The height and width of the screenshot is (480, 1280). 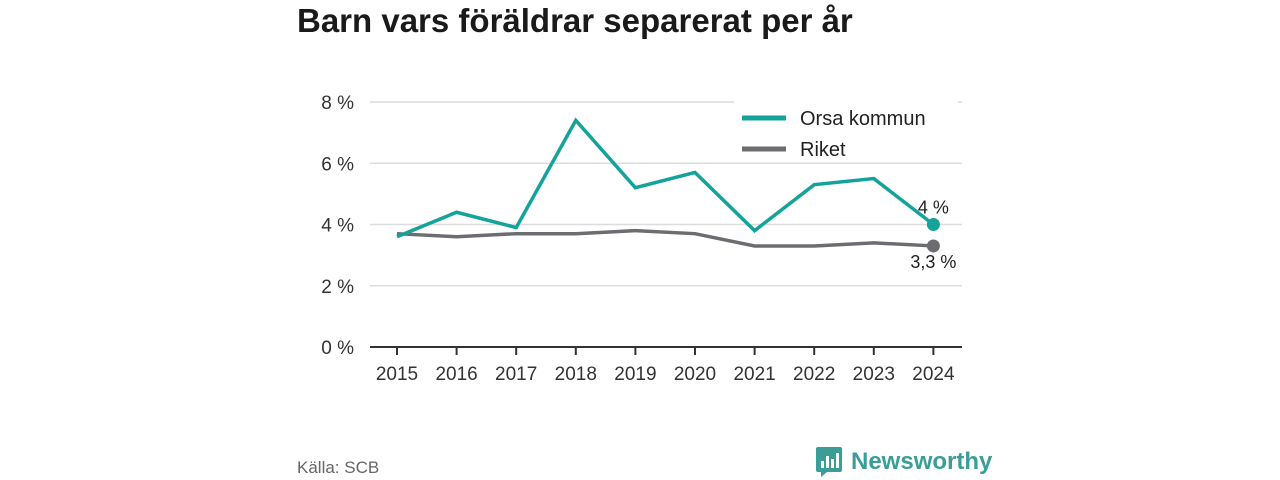 What do you see at coordinates (933, 374) in the screenshot?
I see `x-tick-label: 2024` at bounding box center [933, 374].